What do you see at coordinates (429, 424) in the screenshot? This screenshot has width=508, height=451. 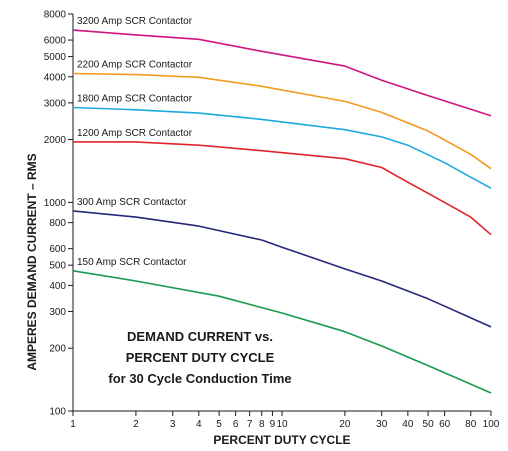 I see `x-tick-label: 50` at bounding box center [429, 424].